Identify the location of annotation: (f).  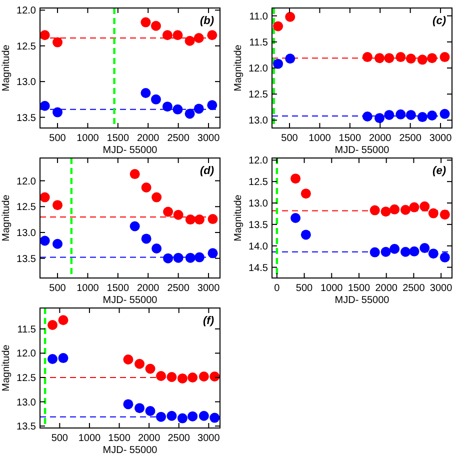
(208, 321).